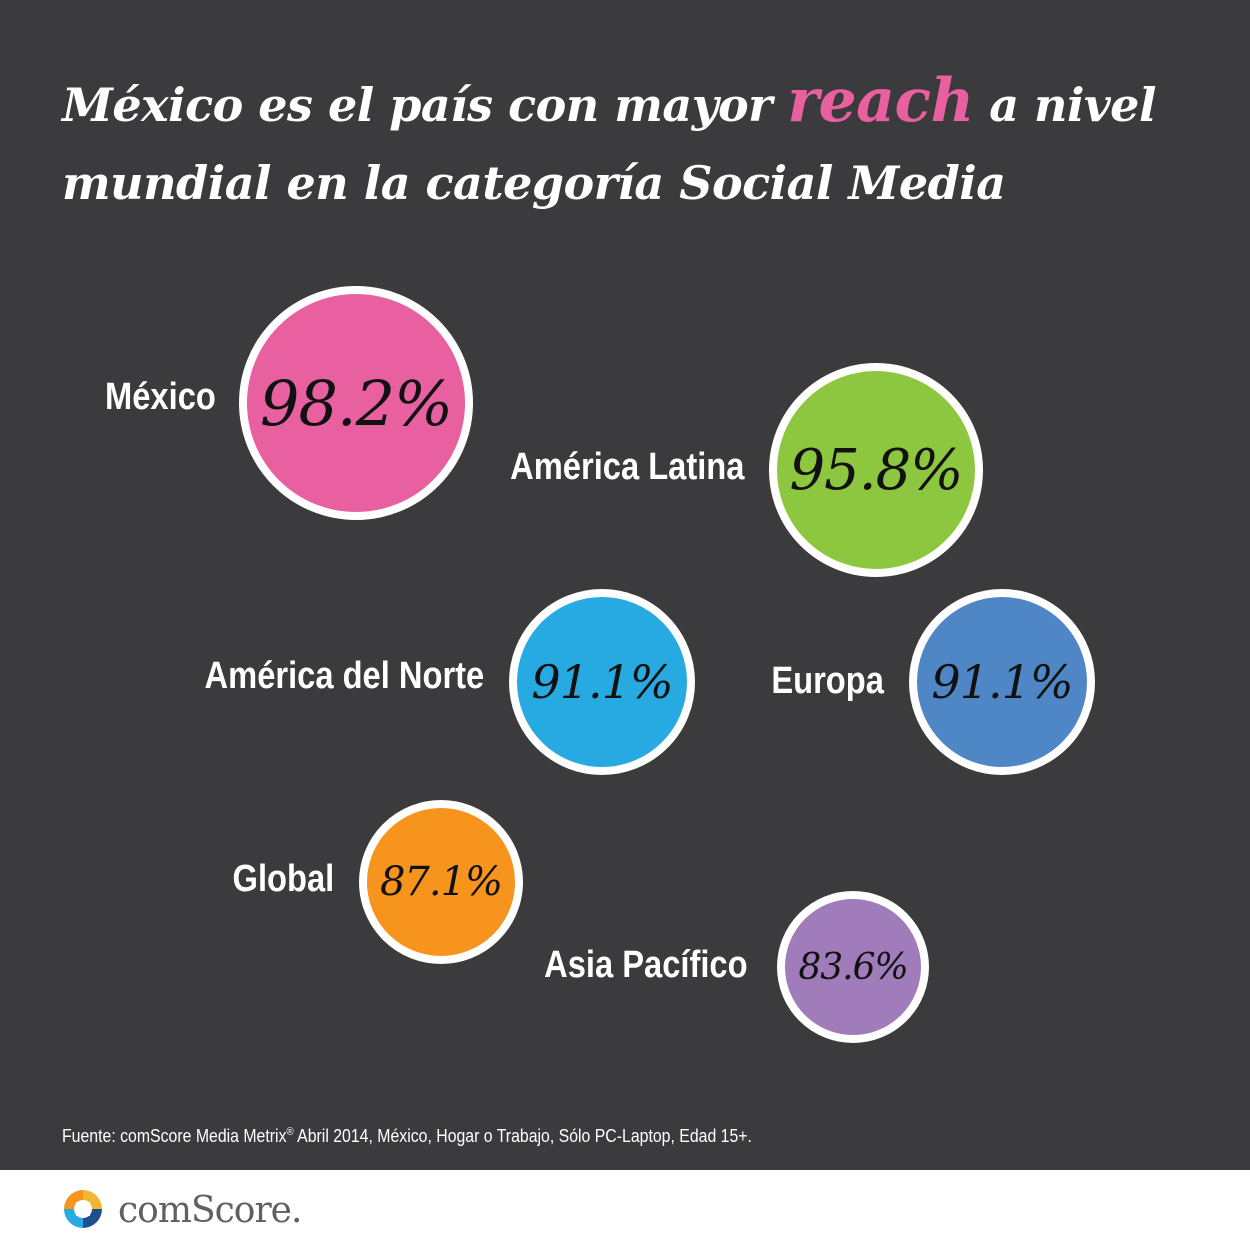  I want to click on bubble-value-label: 95.8%, so click(876, 470).